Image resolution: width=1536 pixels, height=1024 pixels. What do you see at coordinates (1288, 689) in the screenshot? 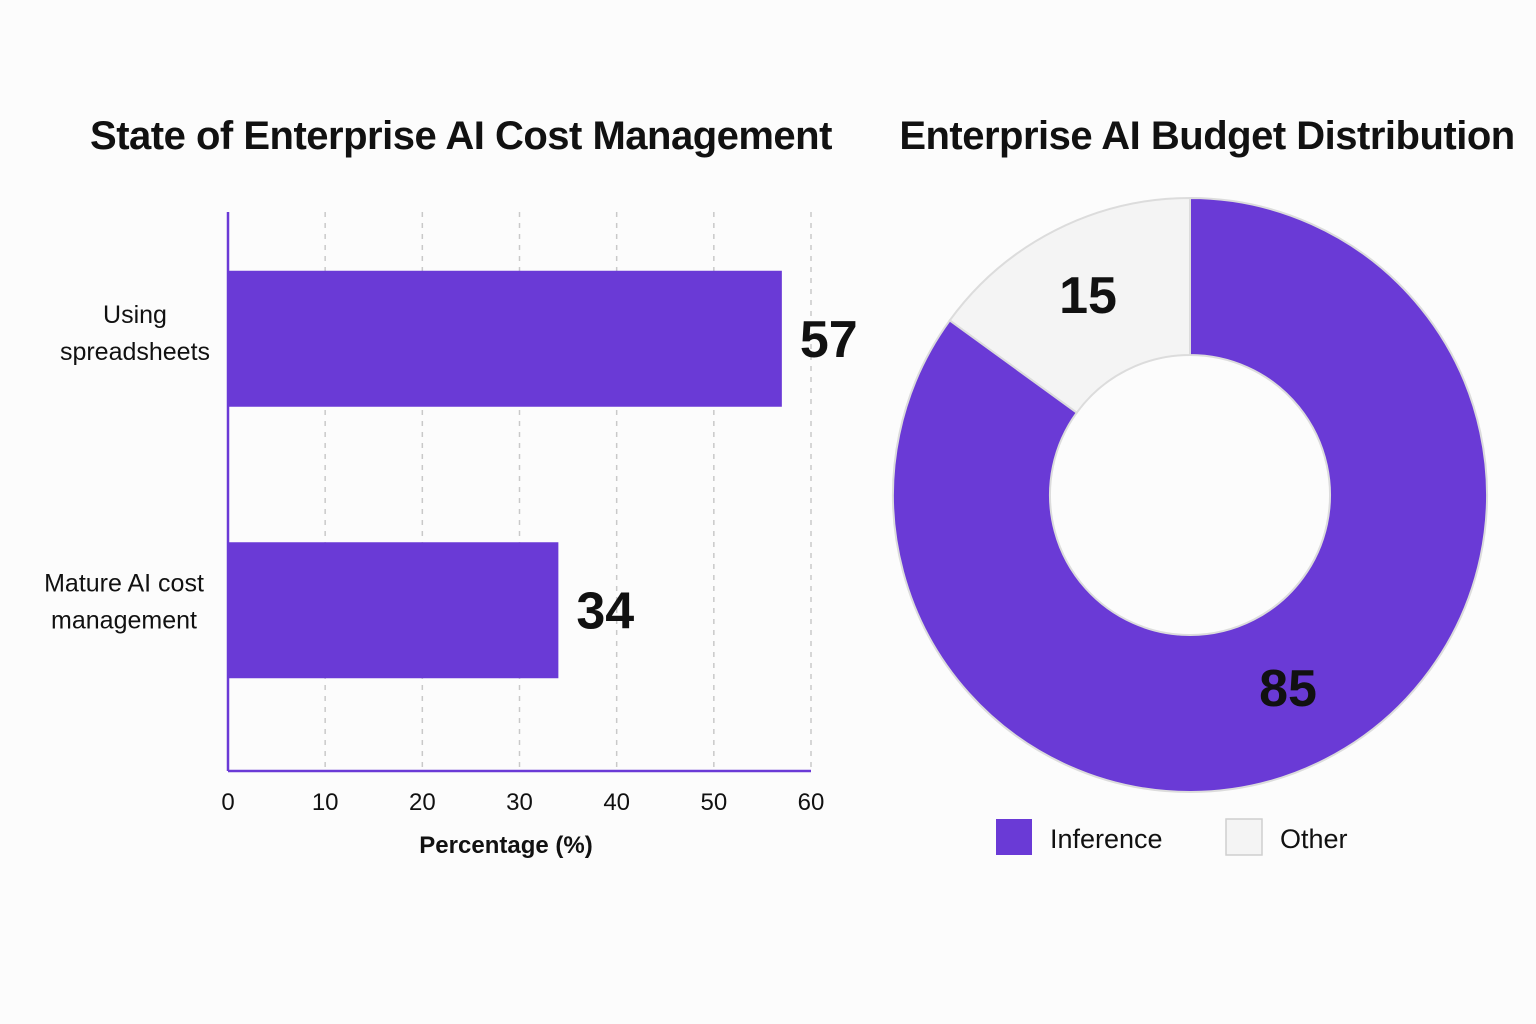
I see `slice-value-label: 85` at bounding box center [1288, 689].